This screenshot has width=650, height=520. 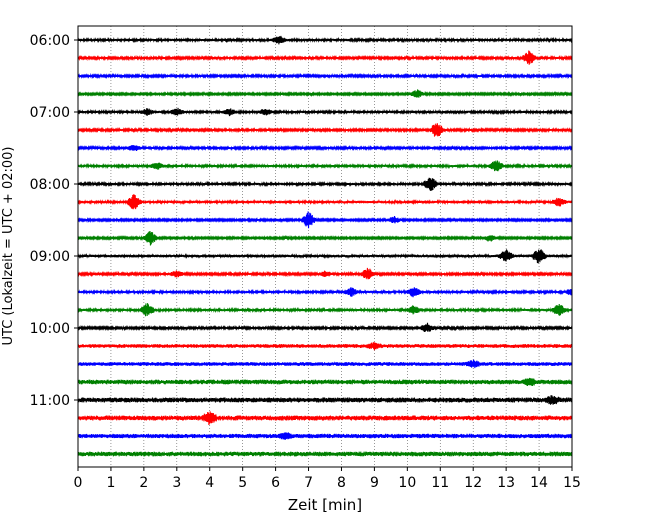 I want to click on x-tick-label: 14, so click(x=539, y=483).